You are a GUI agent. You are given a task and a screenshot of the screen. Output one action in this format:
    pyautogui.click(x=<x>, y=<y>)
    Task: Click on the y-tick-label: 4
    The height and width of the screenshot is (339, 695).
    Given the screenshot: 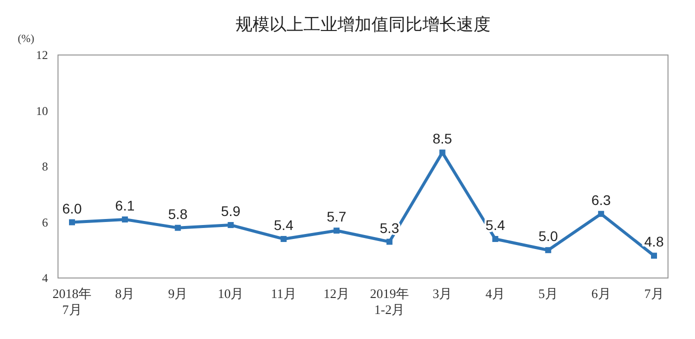 What is the action you would take?
    pyautogui.click(x=45, y=278)
    